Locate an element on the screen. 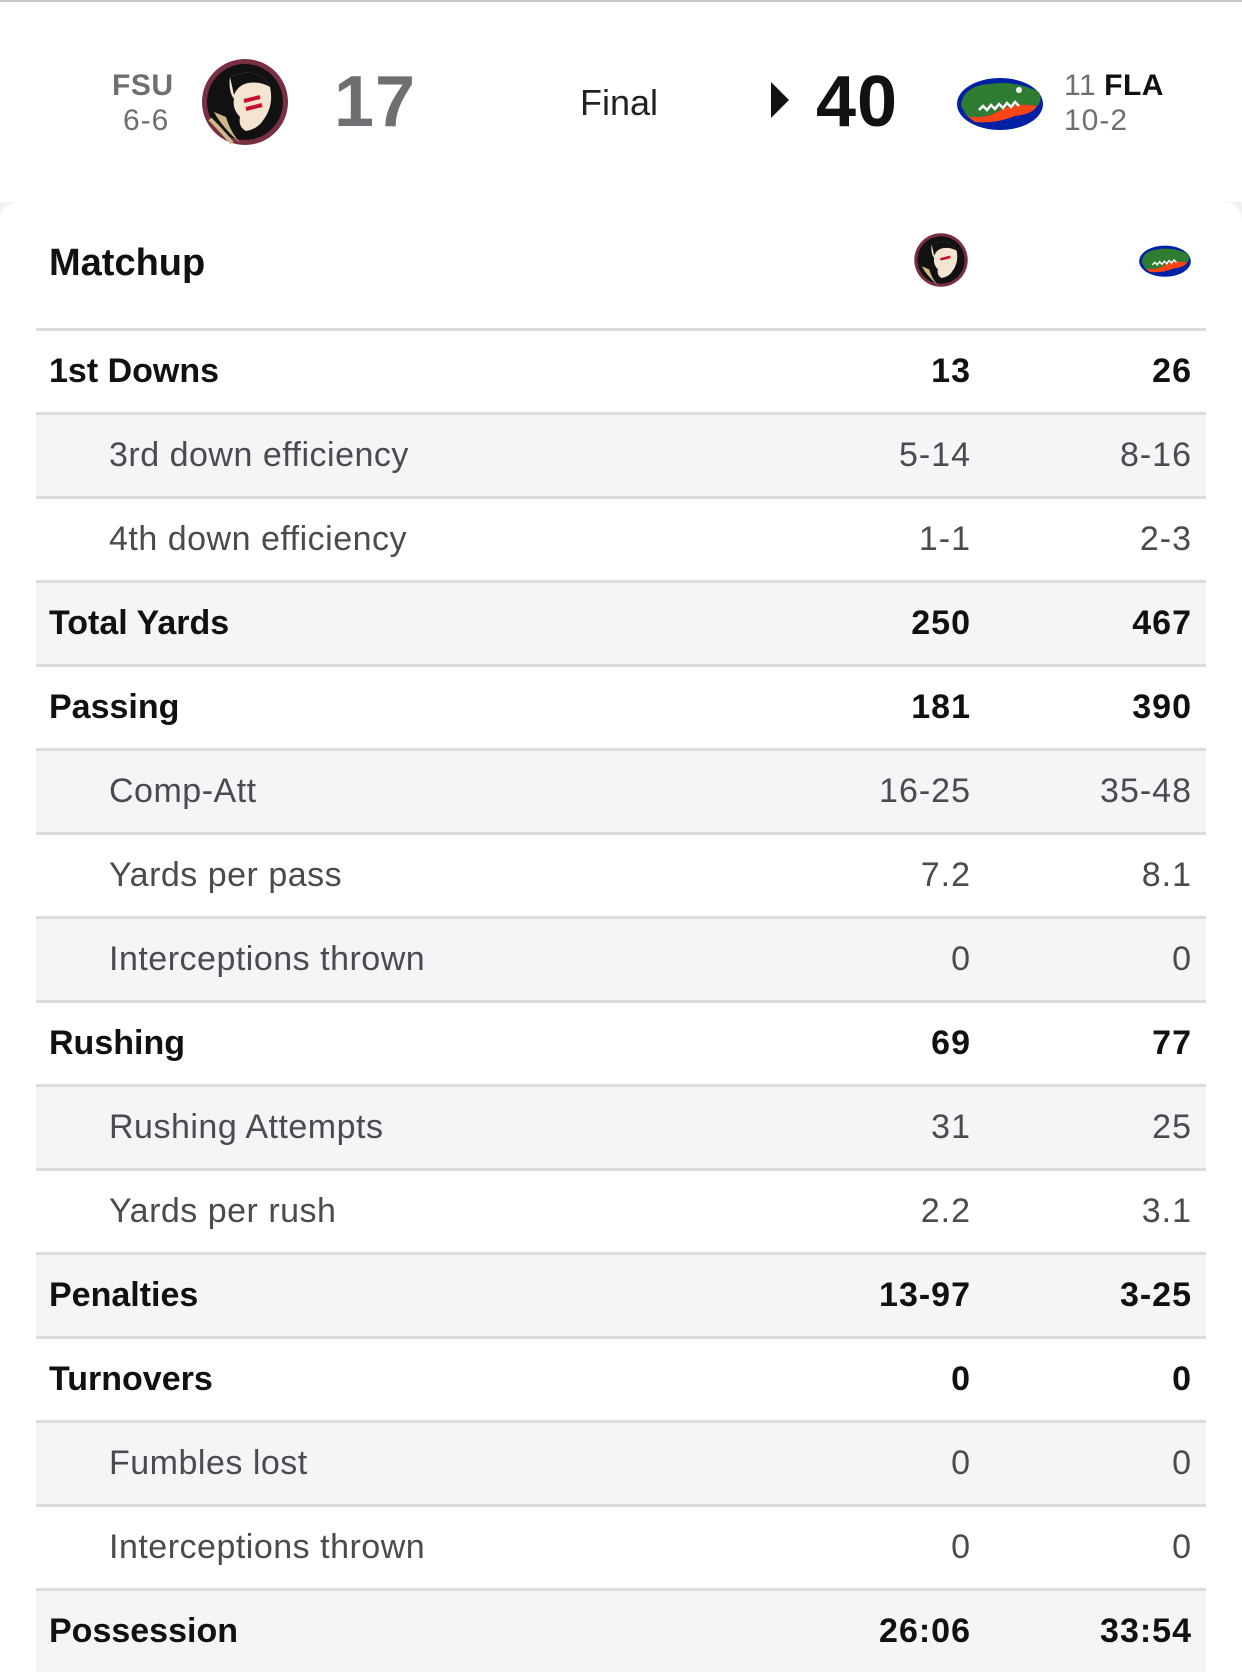 Image resolution: width=1242 pixels, height=1675 pixels. stat-home-value: 25 is located at coordinates (1172, 1127).